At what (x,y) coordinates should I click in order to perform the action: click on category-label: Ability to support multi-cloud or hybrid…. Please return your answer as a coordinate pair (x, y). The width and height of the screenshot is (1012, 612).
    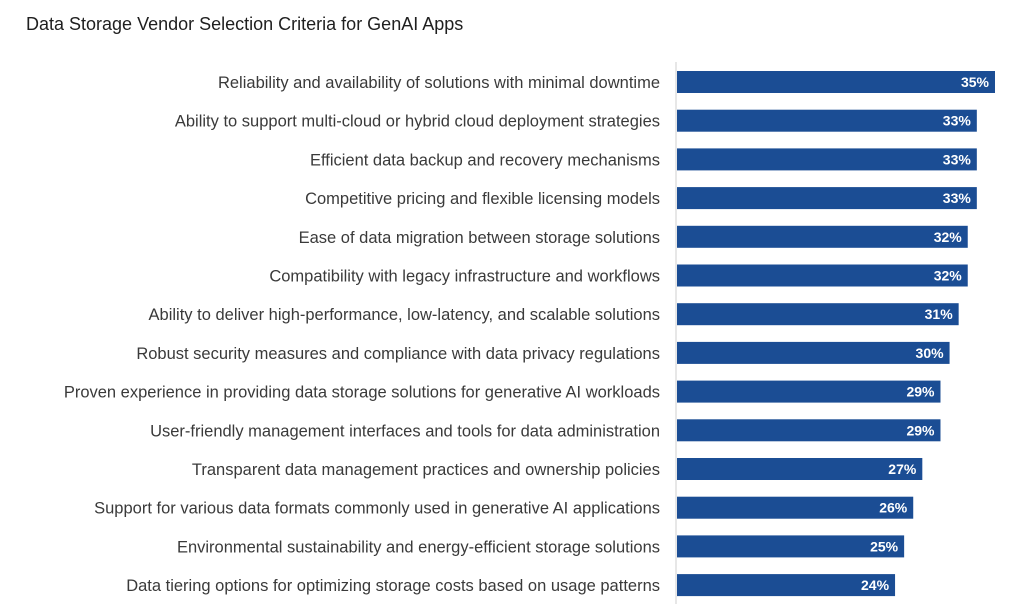
    Looking at the image, I should click on (417, 122).